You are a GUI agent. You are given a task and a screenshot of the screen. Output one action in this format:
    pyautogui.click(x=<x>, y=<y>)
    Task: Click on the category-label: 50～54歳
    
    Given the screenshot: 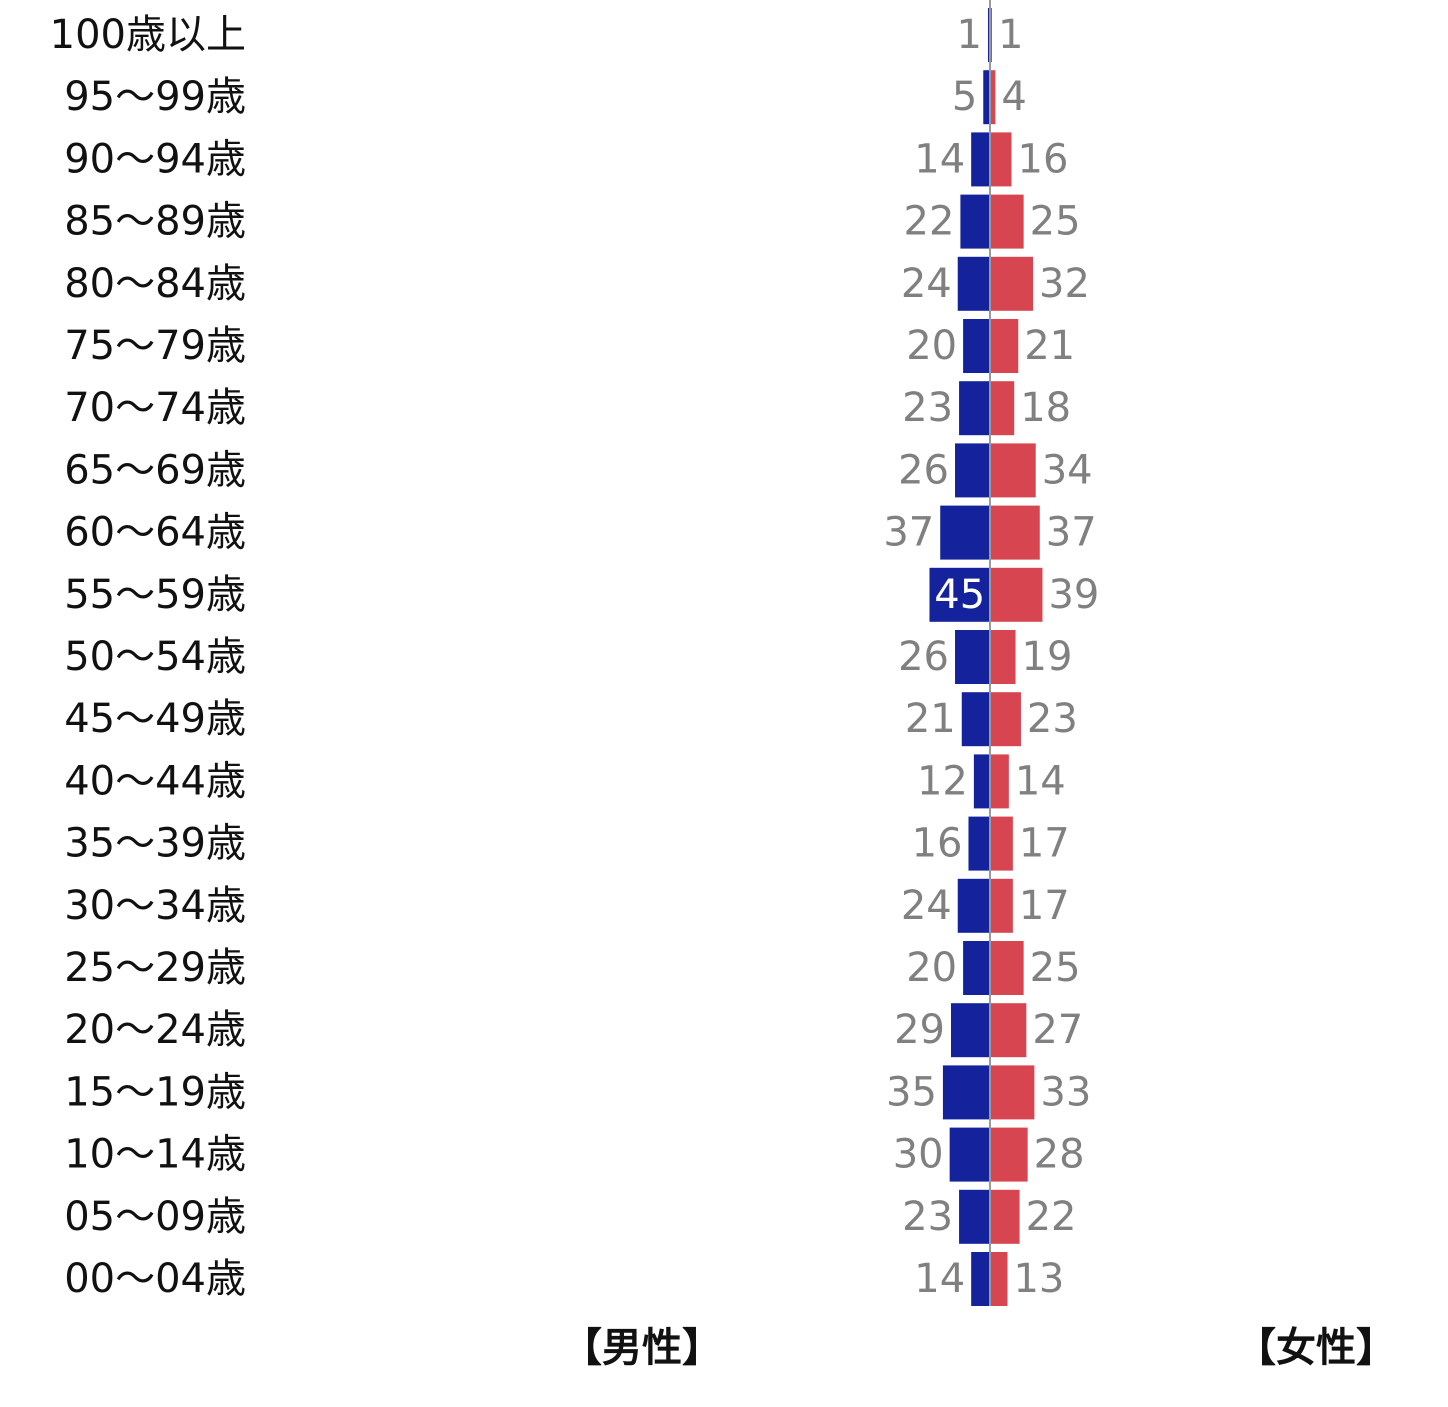 What is the action you would take?
    pyautogui.click(x=155, y=657)
    